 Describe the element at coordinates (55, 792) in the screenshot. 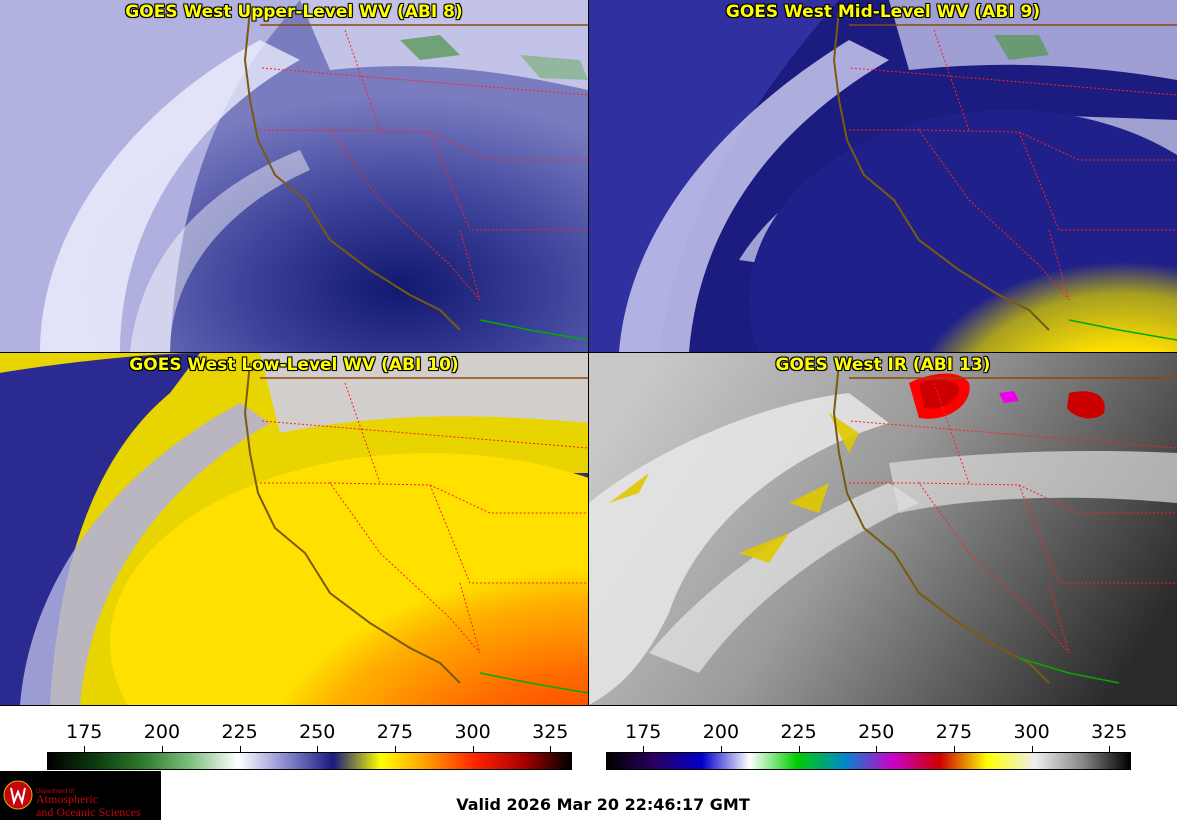

I see `logo-department: Department of` at that location.